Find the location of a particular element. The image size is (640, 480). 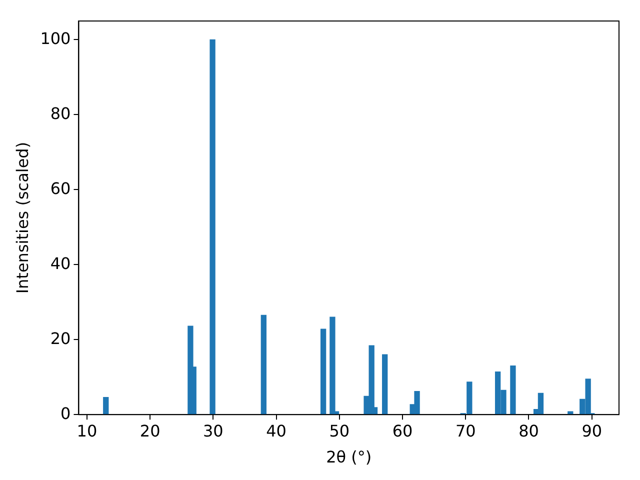

y-axis-title: Intensities (scaled) is located at coordinates (22, 218).